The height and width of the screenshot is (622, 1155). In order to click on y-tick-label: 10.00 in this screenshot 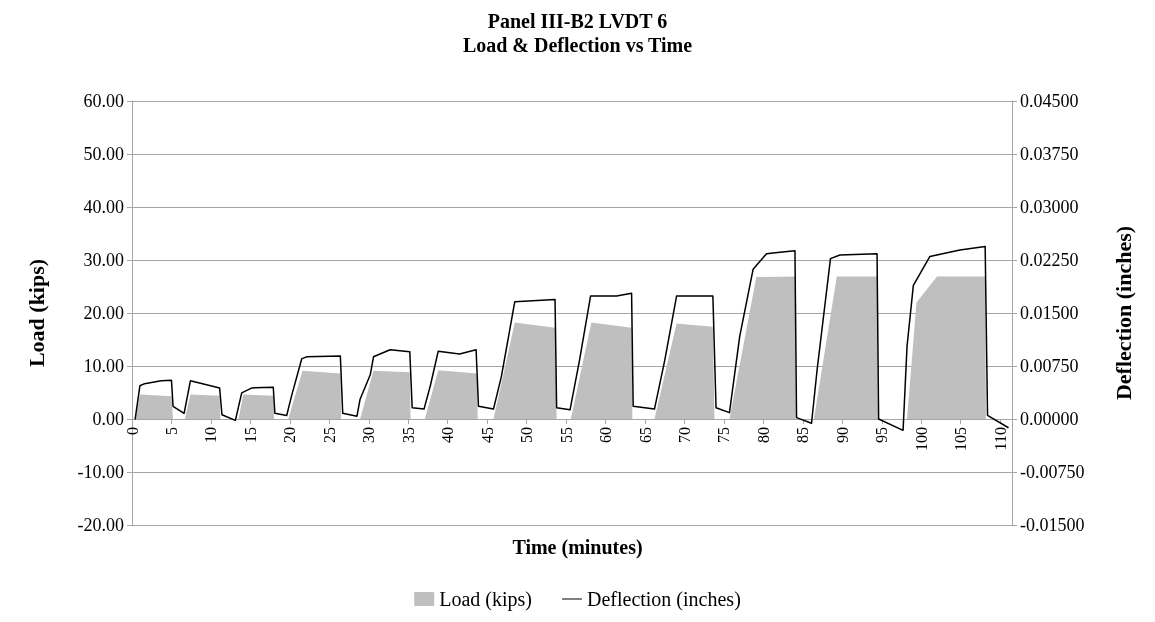, I will do `click(103, 366)`.